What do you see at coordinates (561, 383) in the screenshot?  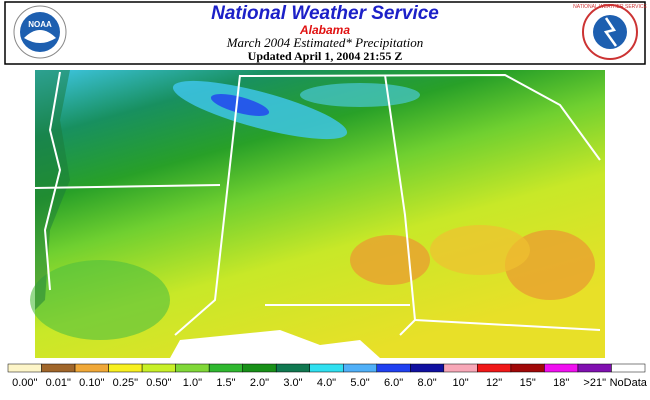 I see `legend-label: 18"` at bounding box center [561, 383].